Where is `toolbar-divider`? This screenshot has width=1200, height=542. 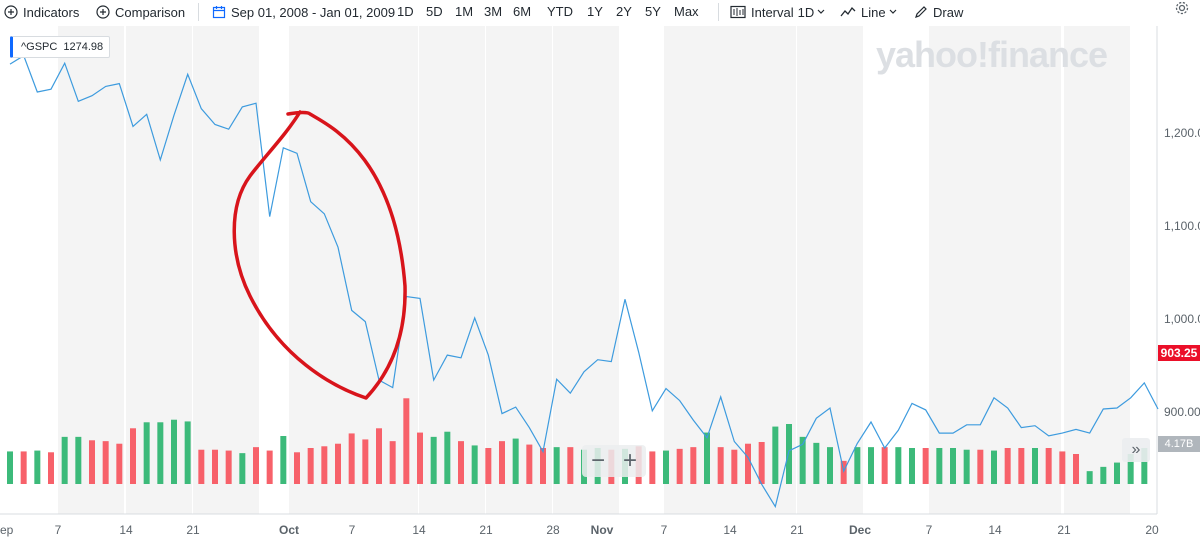
toolbar-divider is located at coordinates (718, 12).